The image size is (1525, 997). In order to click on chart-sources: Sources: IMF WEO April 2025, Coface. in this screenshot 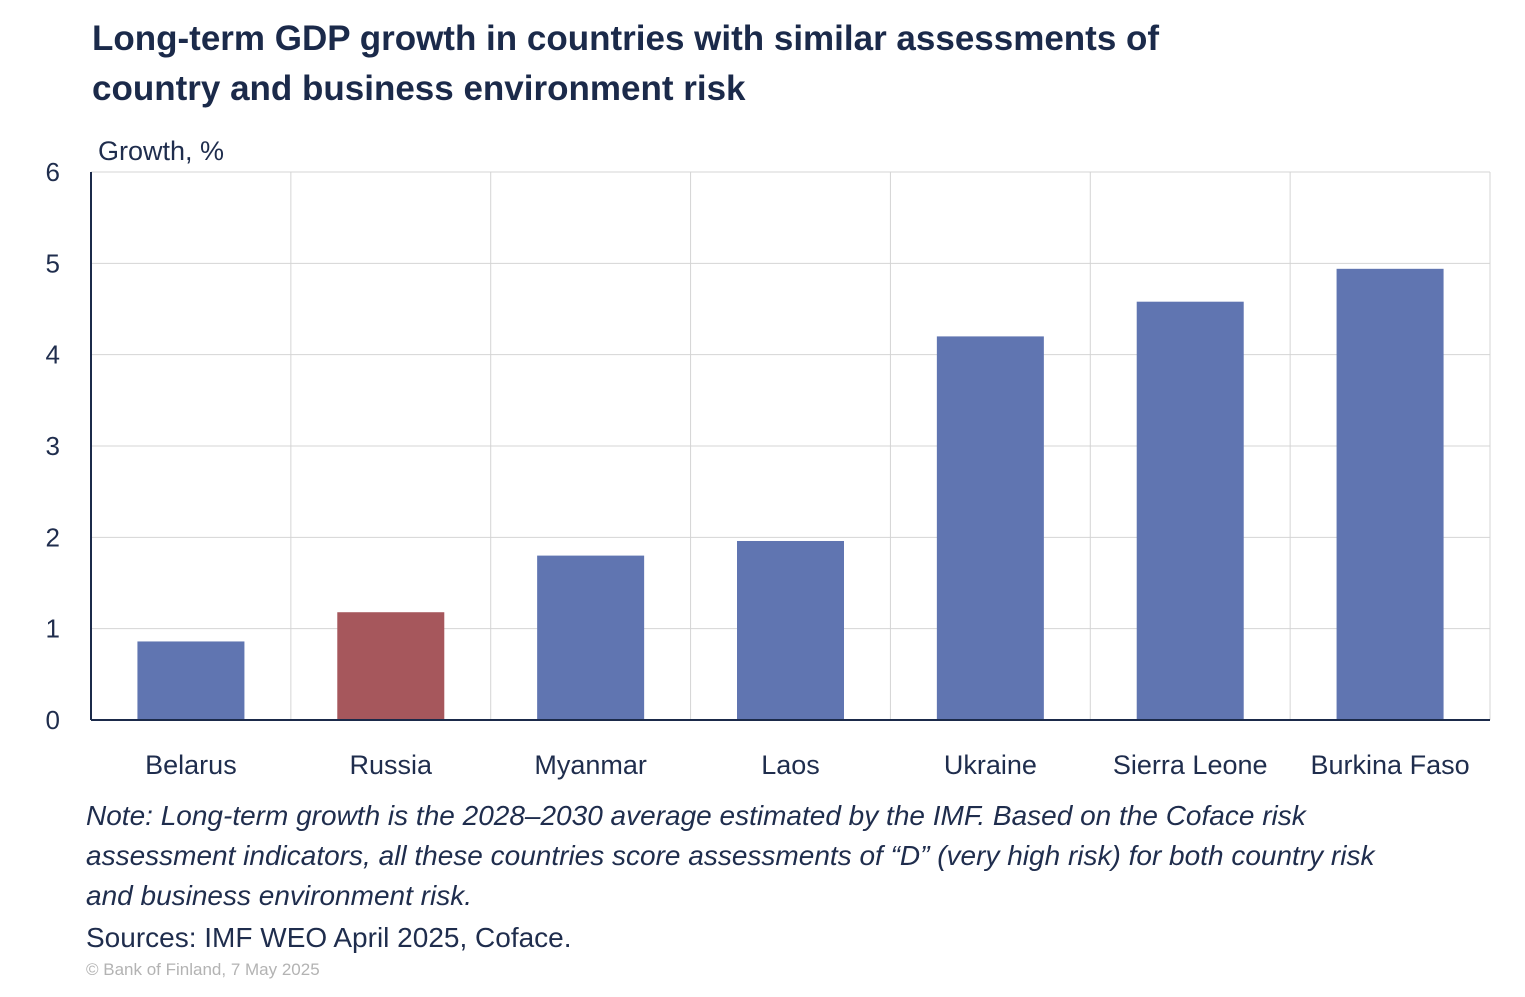, I will do `click(329, 937)`.